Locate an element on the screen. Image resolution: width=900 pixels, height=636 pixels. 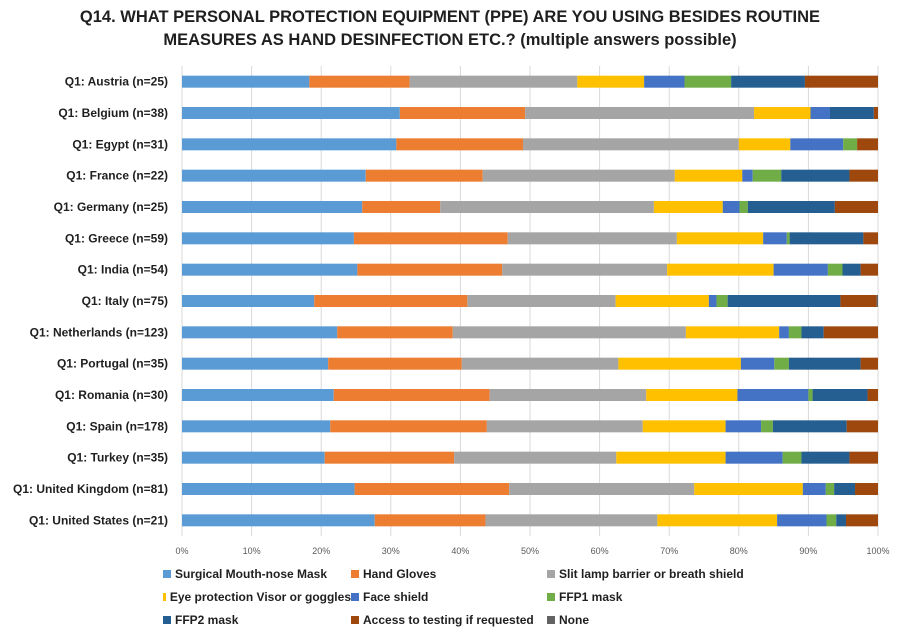
legend-item: Slit lamp barrier or breath shield is located at coordinates (657, 573).